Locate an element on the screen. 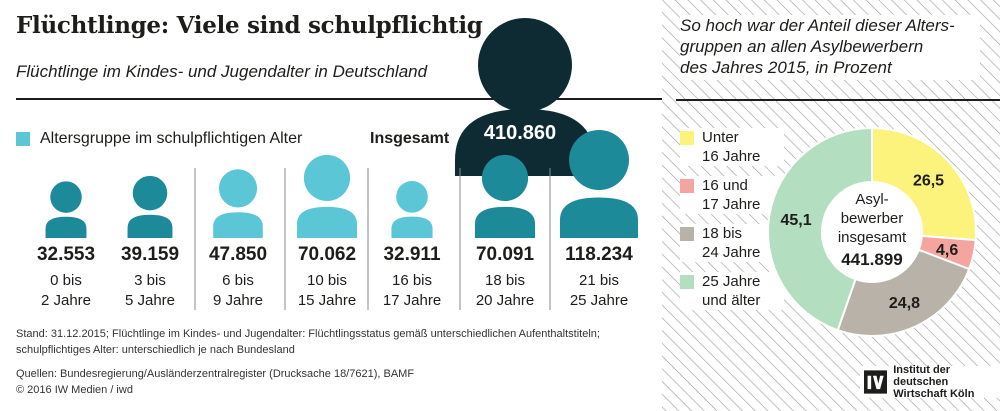  column-age-range: 6 bis 9 Jahre is located at coordinates (238, 291).